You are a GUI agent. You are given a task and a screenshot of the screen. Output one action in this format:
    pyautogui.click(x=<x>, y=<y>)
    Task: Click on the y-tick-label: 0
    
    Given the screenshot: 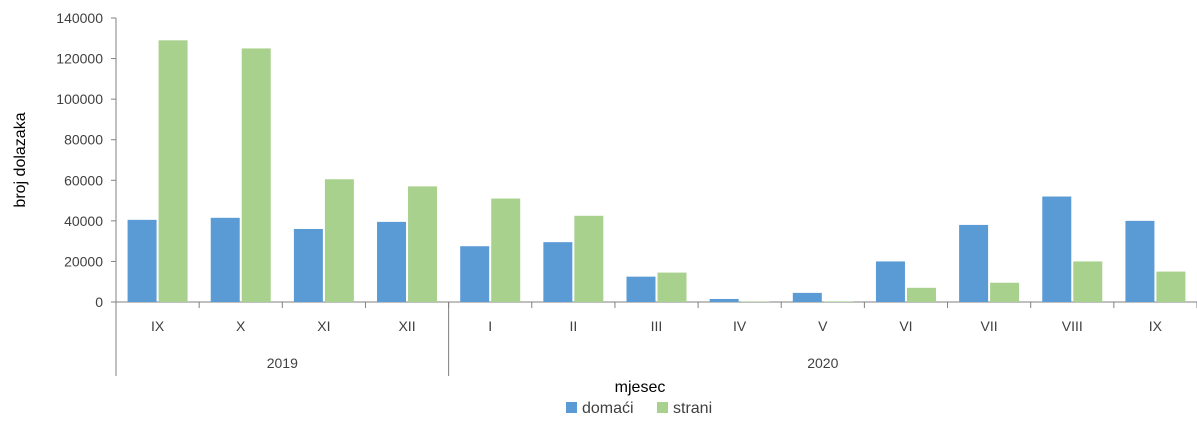 What is the action you would take?
    pyautogui.click(x=99, y=302)
    